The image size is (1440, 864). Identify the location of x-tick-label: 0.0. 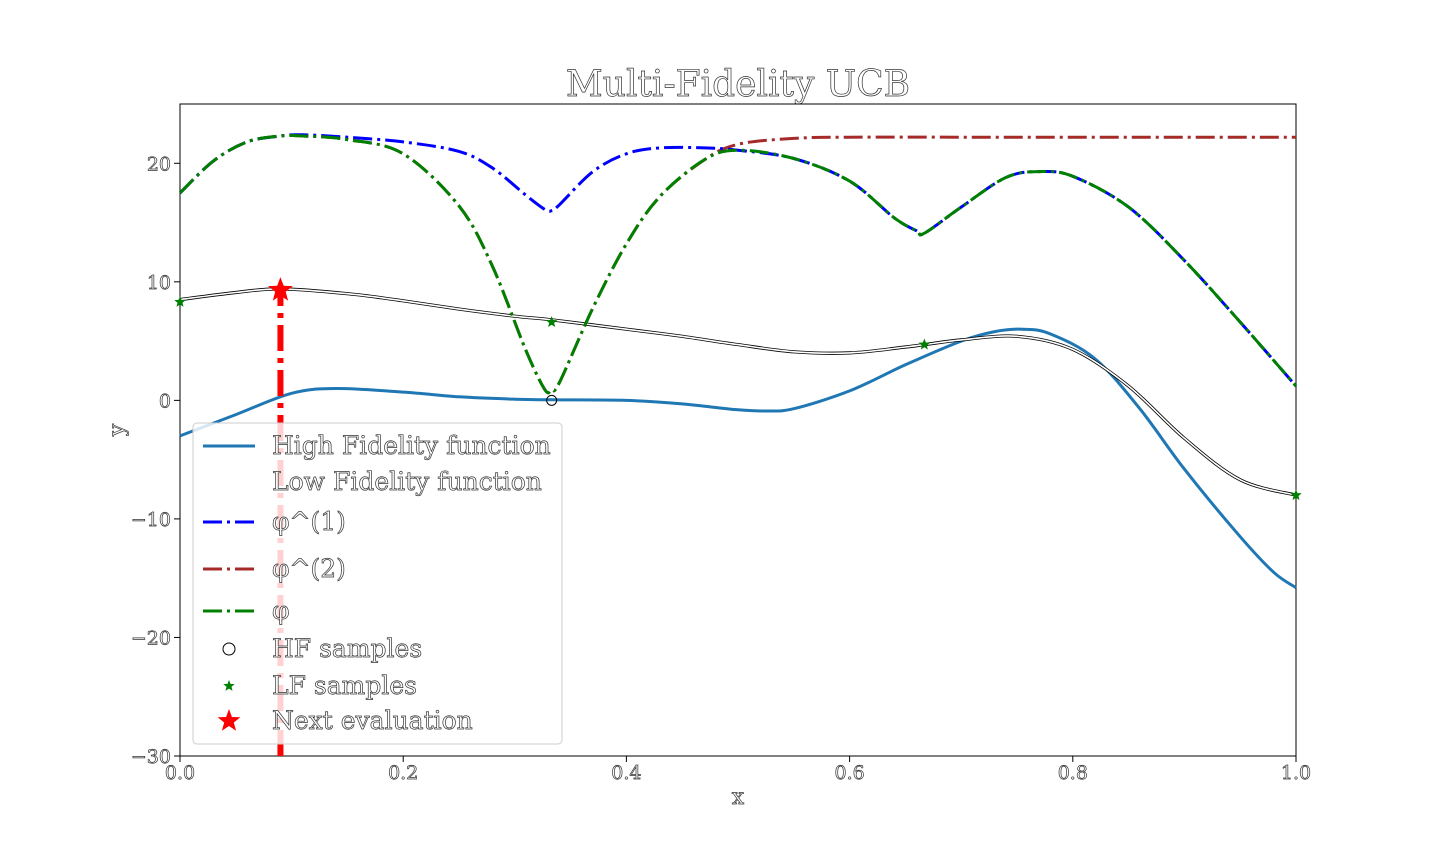
(180, 773).